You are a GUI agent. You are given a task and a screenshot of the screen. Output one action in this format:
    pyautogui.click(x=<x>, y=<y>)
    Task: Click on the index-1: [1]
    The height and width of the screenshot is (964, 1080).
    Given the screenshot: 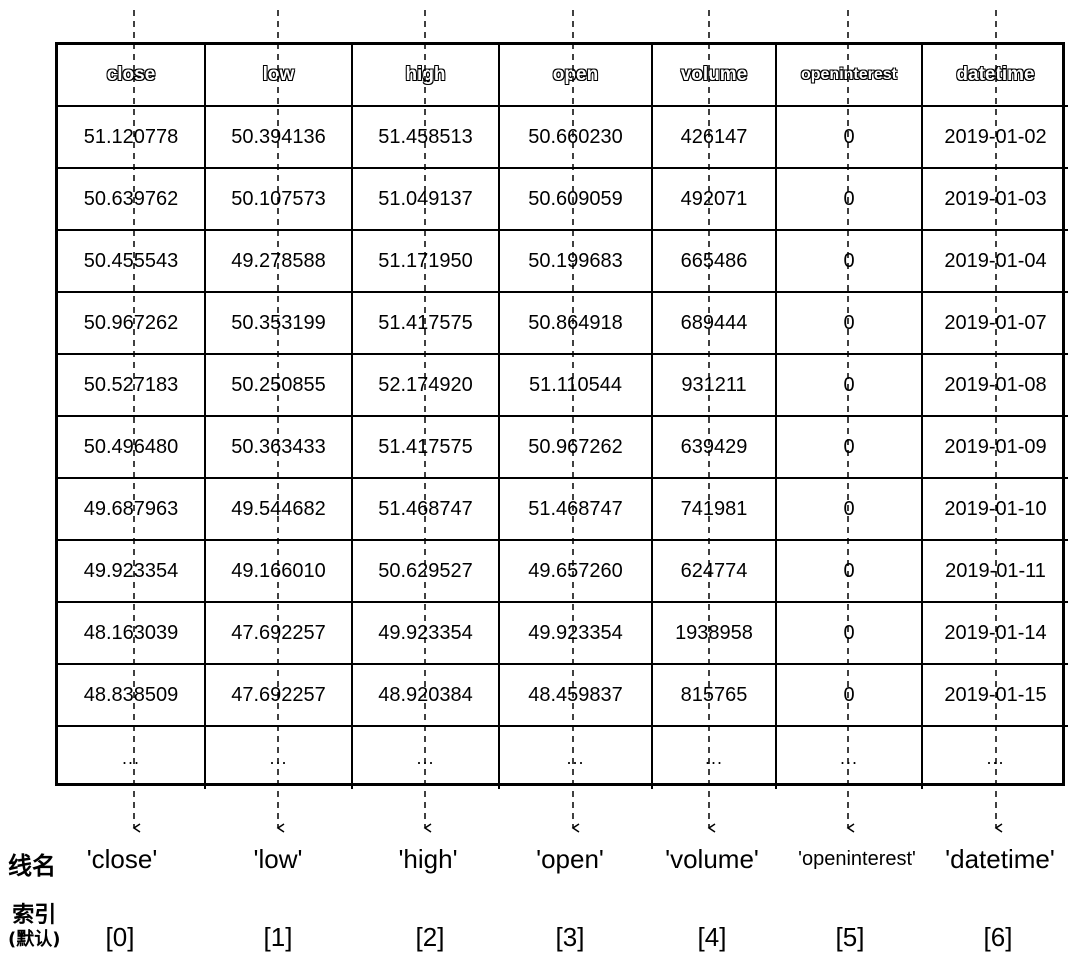 What is the action you would take?
    pyautogui.click(x=278, y=937)
    